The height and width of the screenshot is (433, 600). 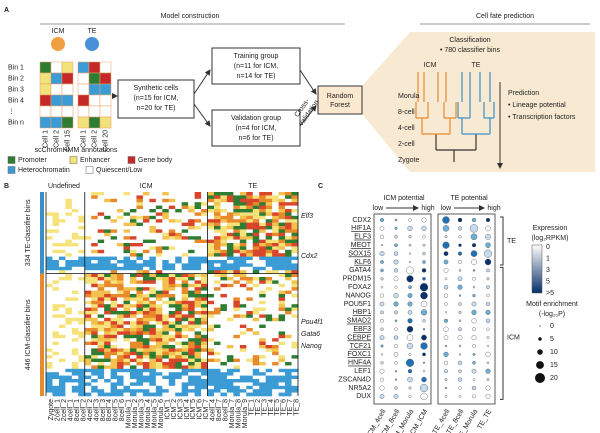 I want to click on group-label: ICM, so click(x=513, y=337).